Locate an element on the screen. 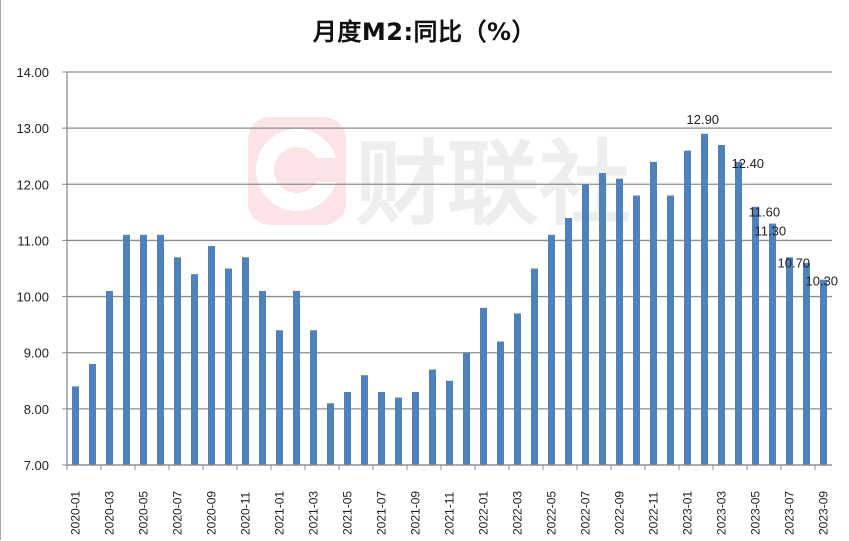  x-tick-label: 2020-09 is located at coordinates (212, 513).